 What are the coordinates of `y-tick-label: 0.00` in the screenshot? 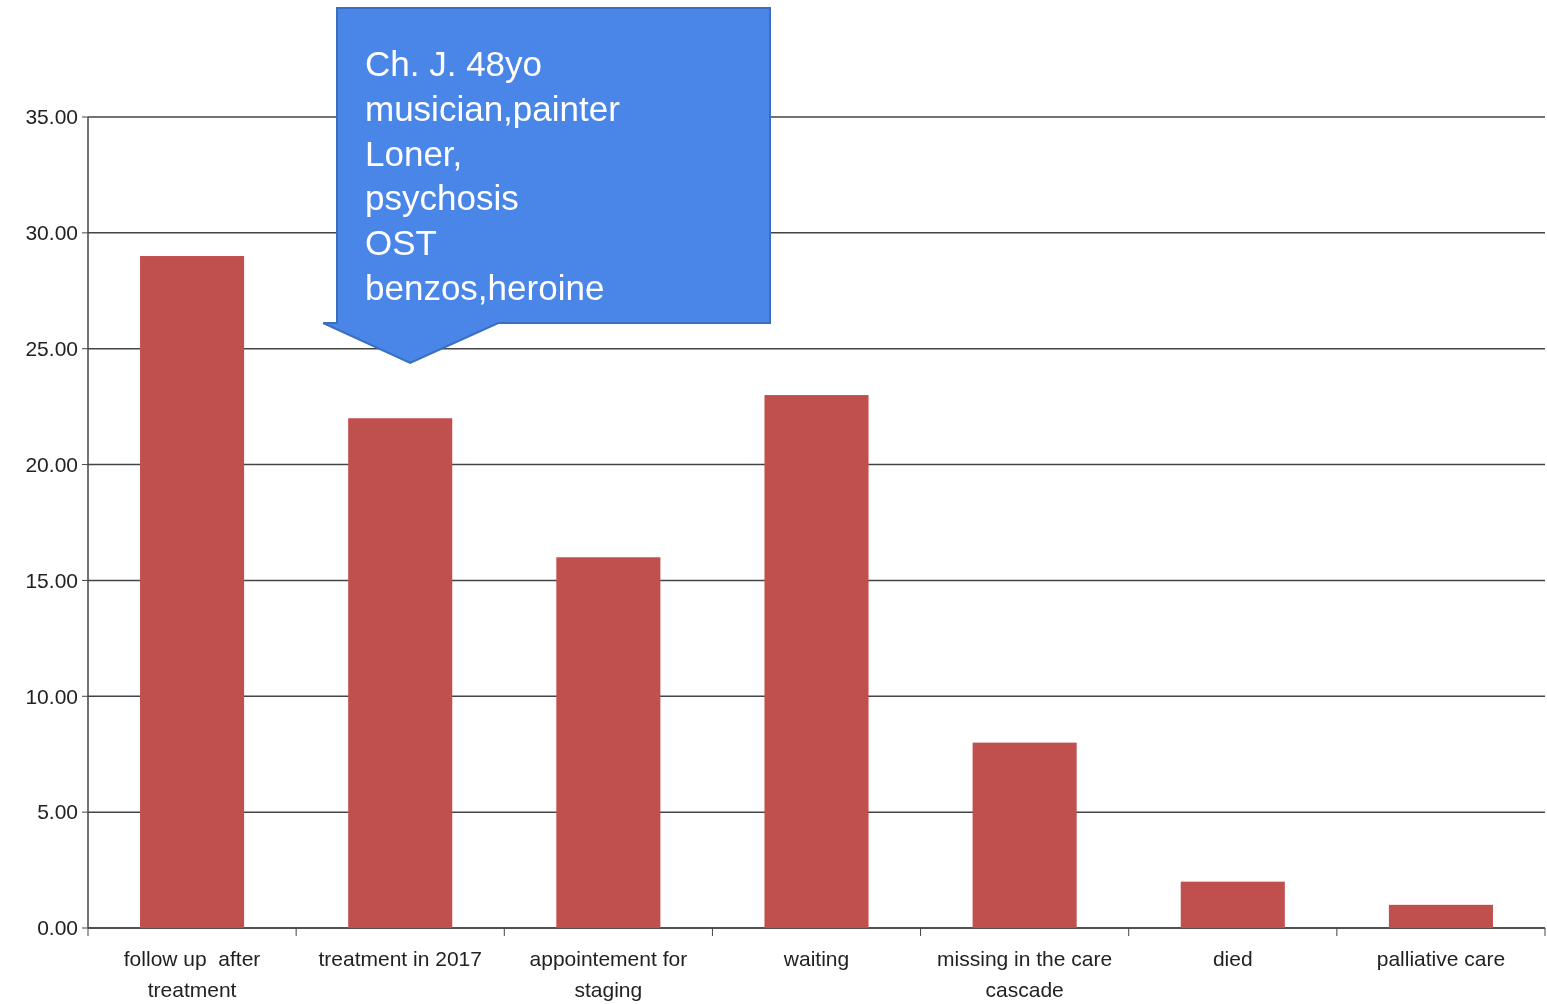 It's located at (57, 928).